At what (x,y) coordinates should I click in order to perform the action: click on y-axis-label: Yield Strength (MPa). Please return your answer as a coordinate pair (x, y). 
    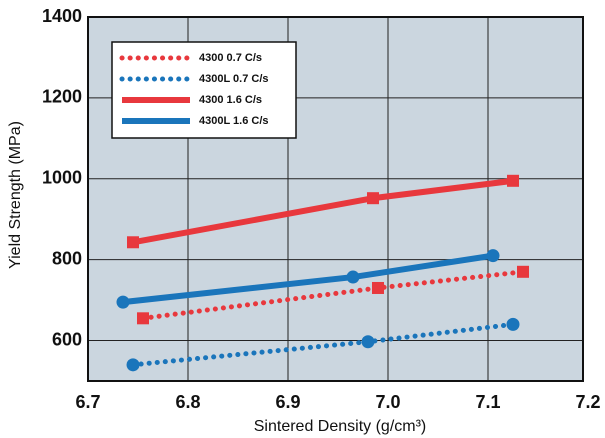
    Looking at the image, I should click on (15, 195).